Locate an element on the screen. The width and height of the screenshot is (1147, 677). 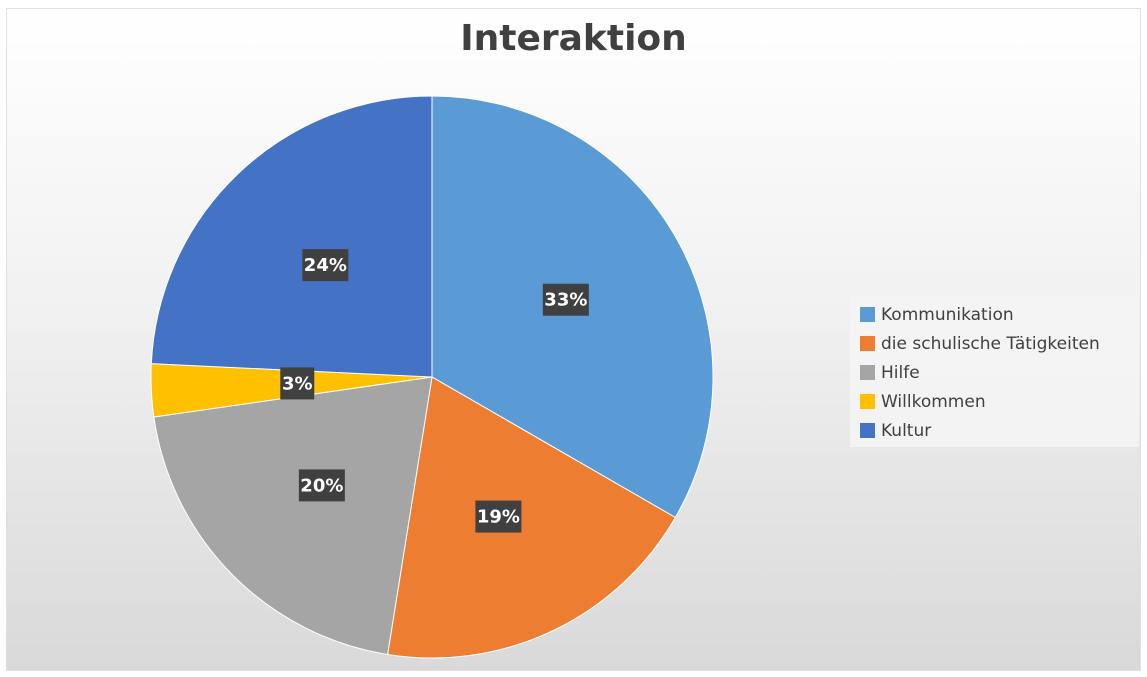
data-labels: 33% 19% 20% 3% 24% is located at coordinates (434, 391).